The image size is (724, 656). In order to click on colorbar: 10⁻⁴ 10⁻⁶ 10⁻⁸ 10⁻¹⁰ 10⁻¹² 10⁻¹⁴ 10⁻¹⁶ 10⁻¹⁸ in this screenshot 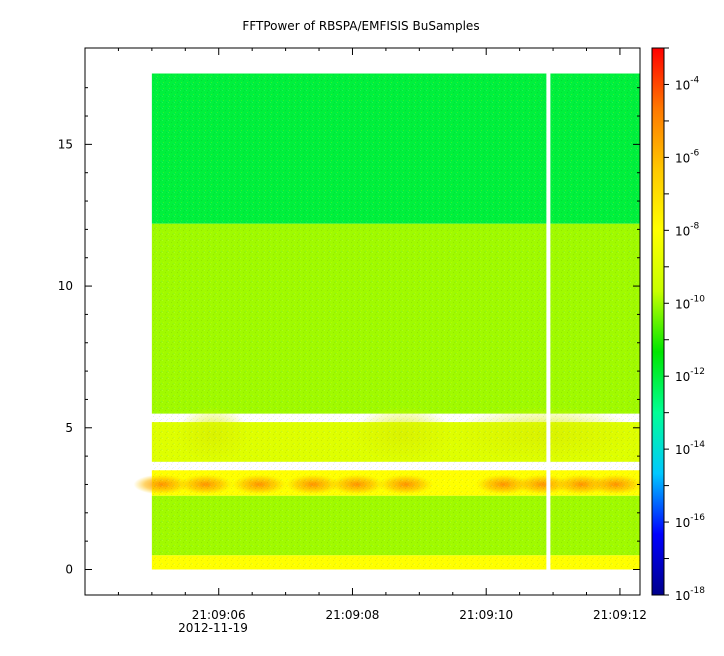, I will do `click(678, 325)`.